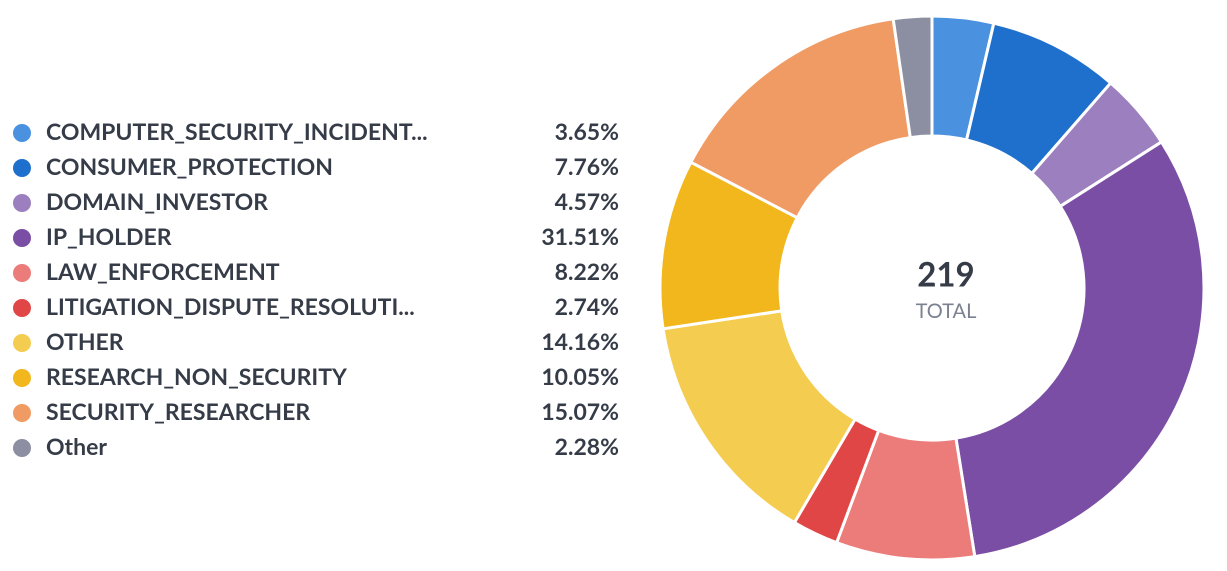 The image size is (1227, 571). What do you see at coordinates (197, 376) in the screenshot?
I see `legend-label: RESEARCH_NON_SECURITY` at bounding box center [197, 376].